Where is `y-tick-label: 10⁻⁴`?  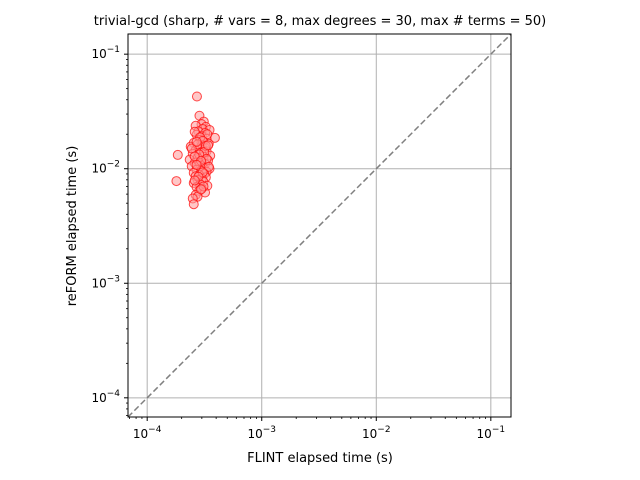 y-tick-label: 10⁻⁴ is located at coordinates (105, 397).